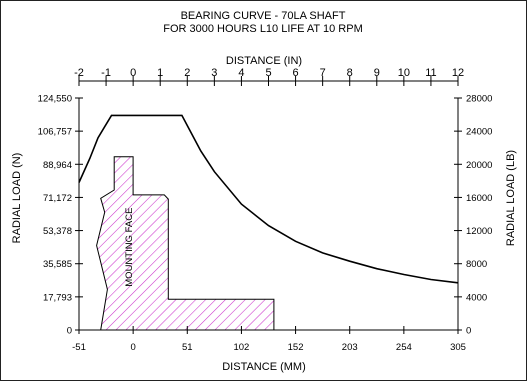 The image size is (527, 381). Describe the element at coordinates (241, 347) in the screenshot. I see `bottom-tick-label: 102` at that location.